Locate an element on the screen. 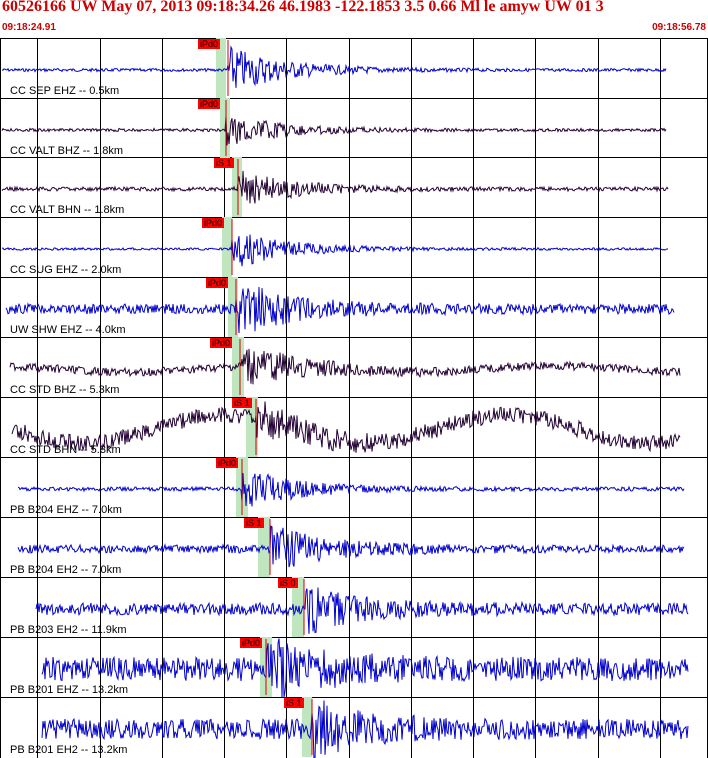  station-label: CC SUG EHZ -- 2.0km is located at coordinates (66, 270).